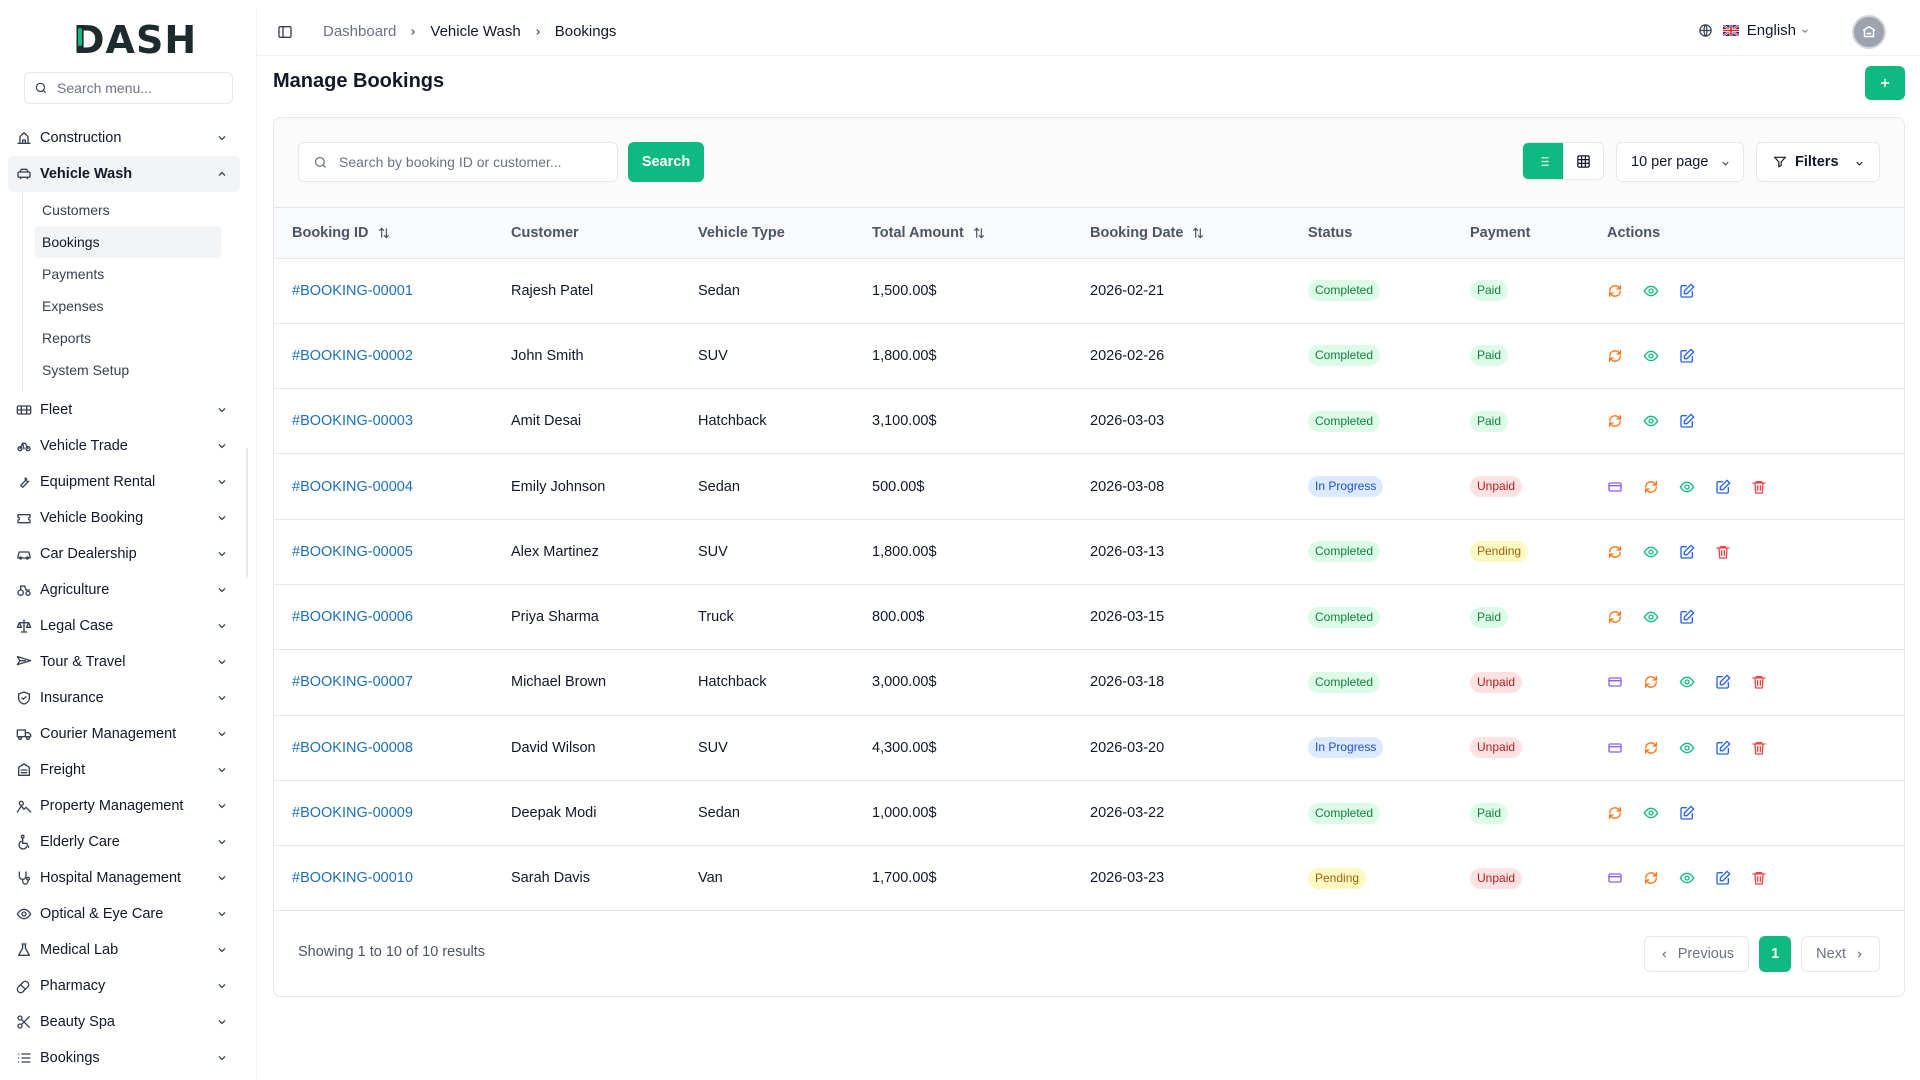  Describe the element at coordinates (1840, 954) in the screenshot. I see `next-page-button: Next` at that location.